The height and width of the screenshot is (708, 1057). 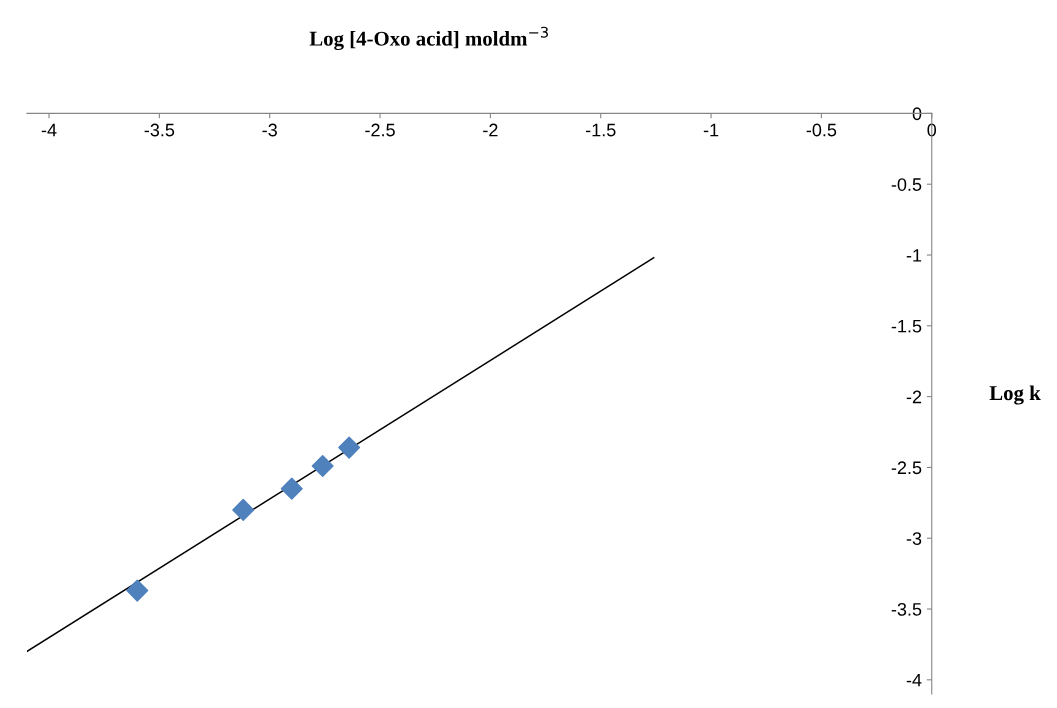 I want to click on y-tick-label: -2.5, so click(x=906, y=468).